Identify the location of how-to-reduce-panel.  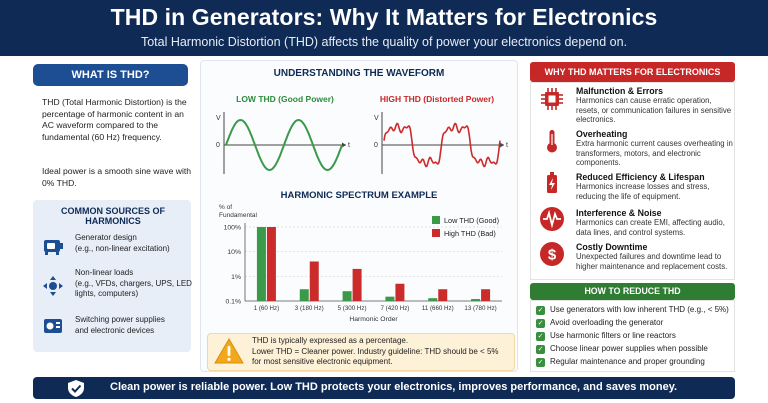
(632, 336).